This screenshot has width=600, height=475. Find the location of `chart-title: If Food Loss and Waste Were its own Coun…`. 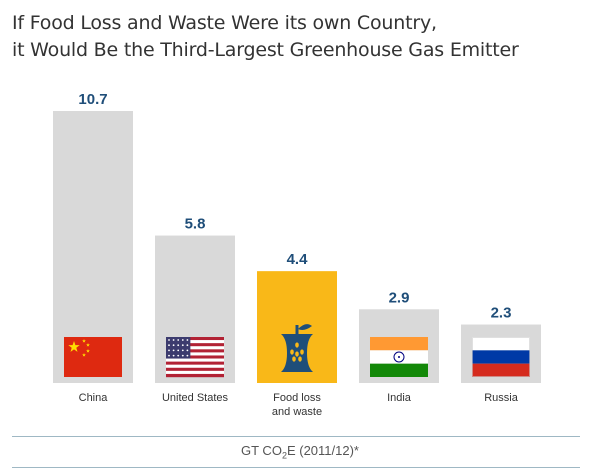

chart-title: If Food Loss and Waste Were its own Coun… is located at coordinates (302, 37).